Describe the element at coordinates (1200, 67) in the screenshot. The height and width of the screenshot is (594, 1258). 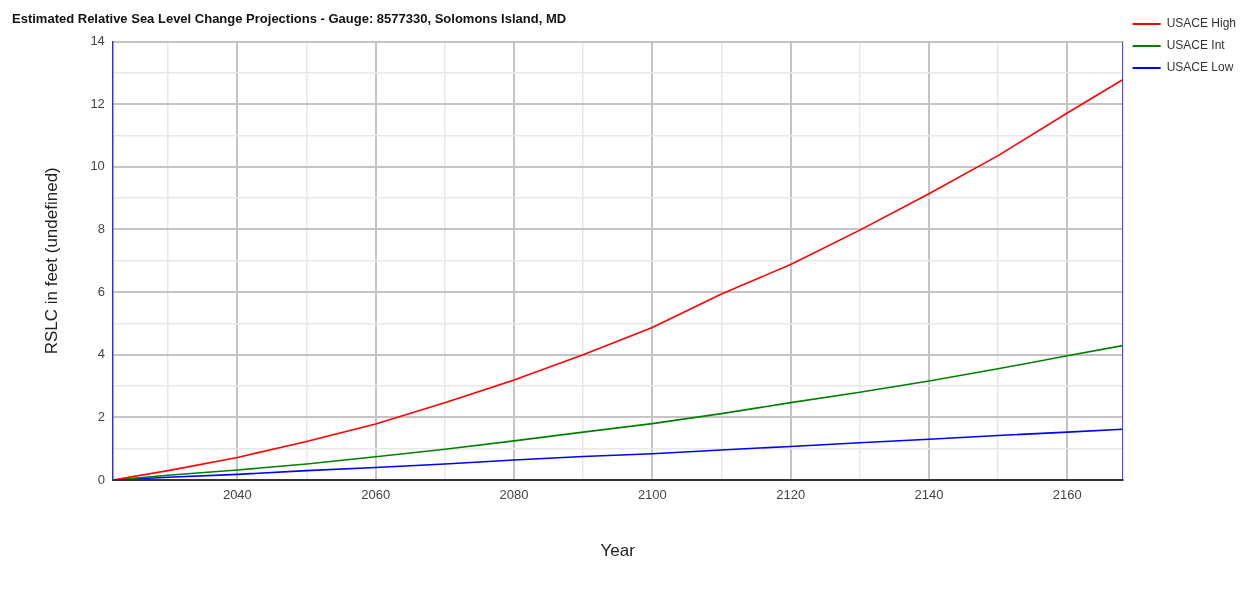
I see `legend-label: USACE Low` at that location.